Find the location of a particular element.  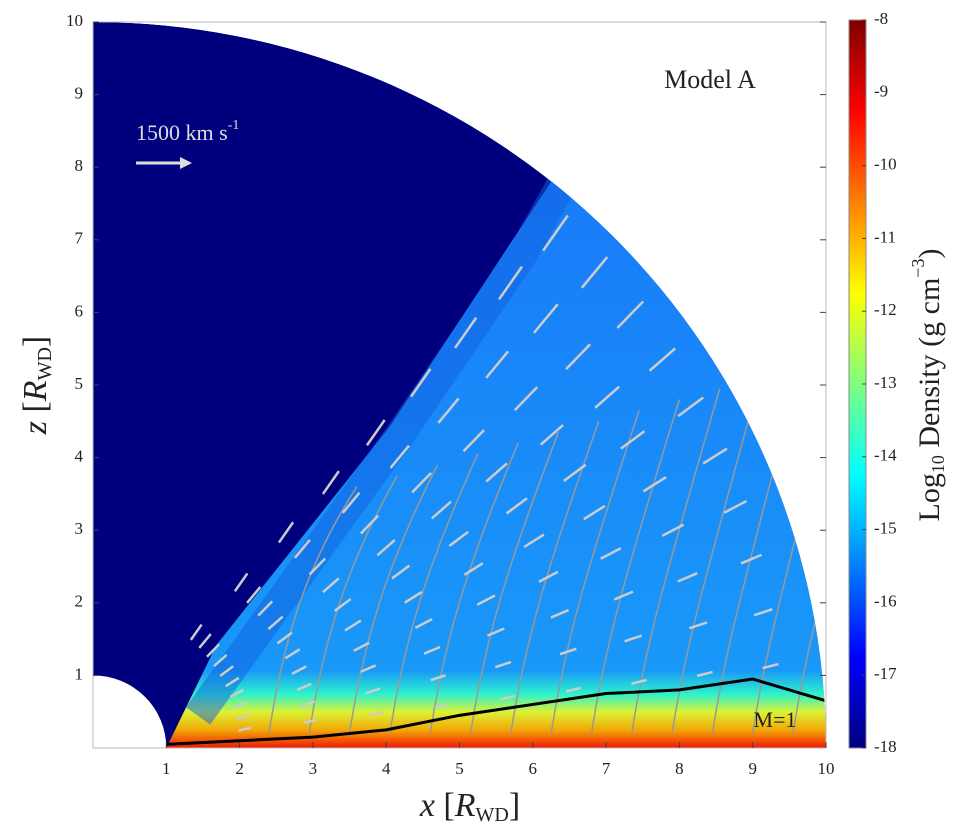

y-tick-label: 4 is located at coordinates (79, 456).